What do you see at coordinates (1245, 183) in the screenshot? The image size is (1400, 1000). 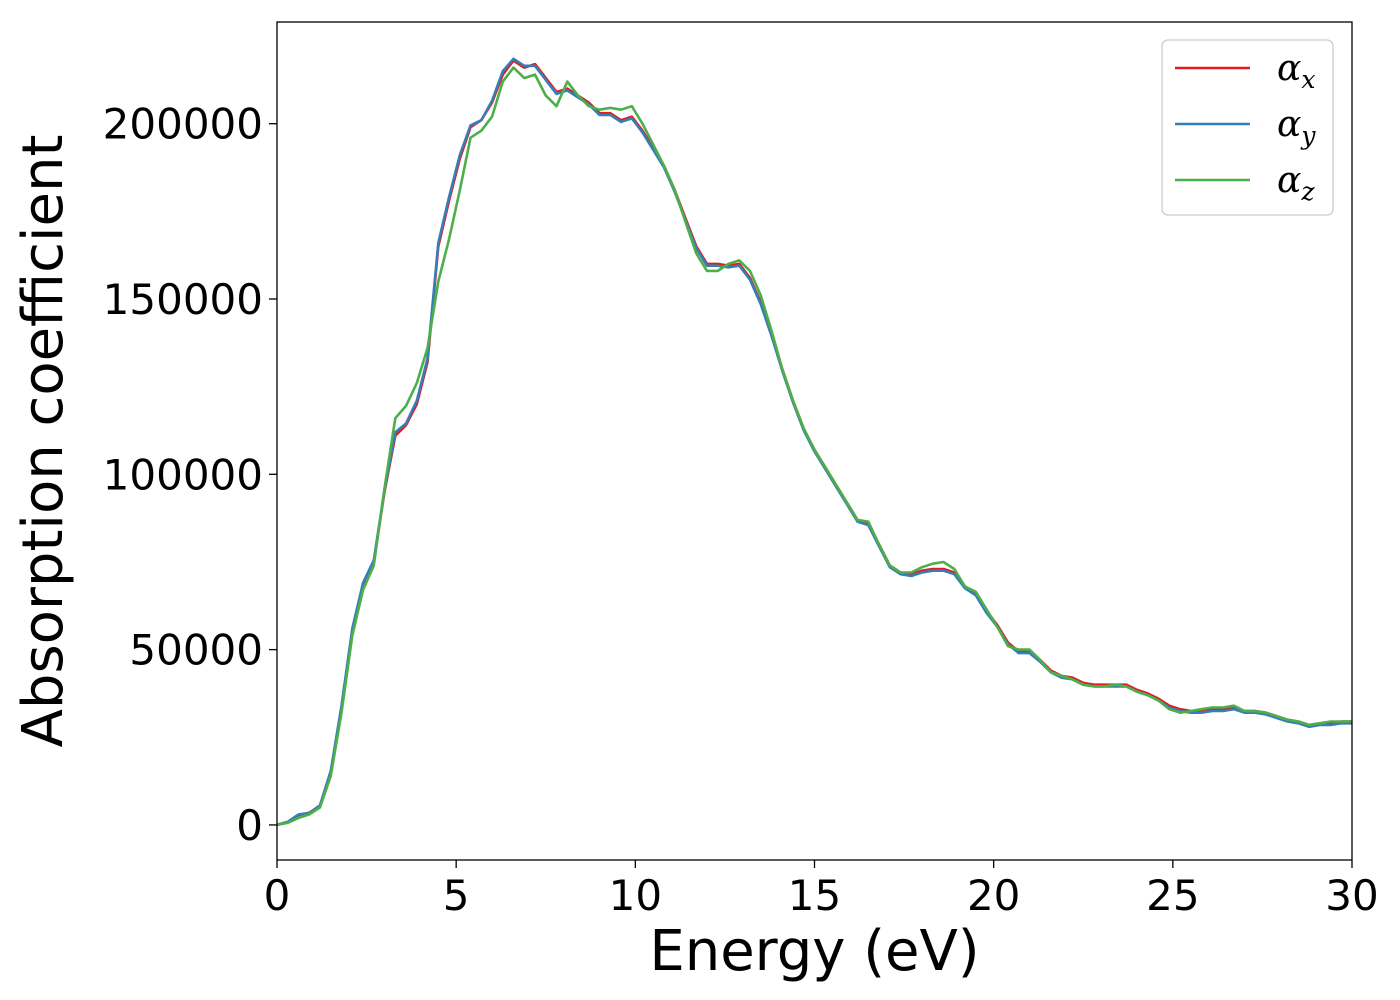 I see `legend-item-z: αz` at bounding box center [1245, 183].